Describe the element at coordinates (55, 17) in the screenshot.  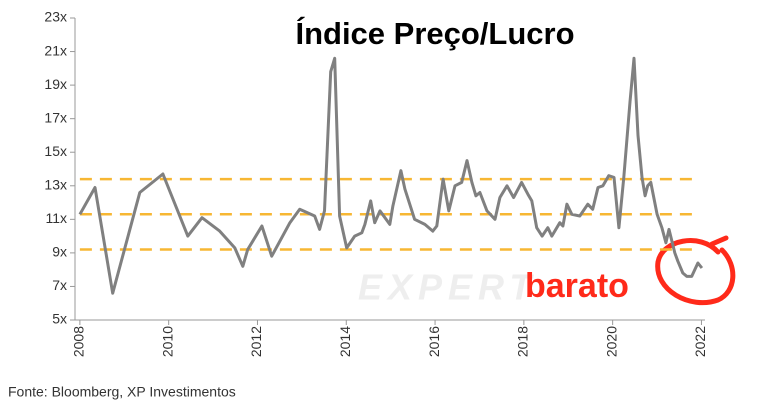
I see `y-tick-label: 23x` at that location.